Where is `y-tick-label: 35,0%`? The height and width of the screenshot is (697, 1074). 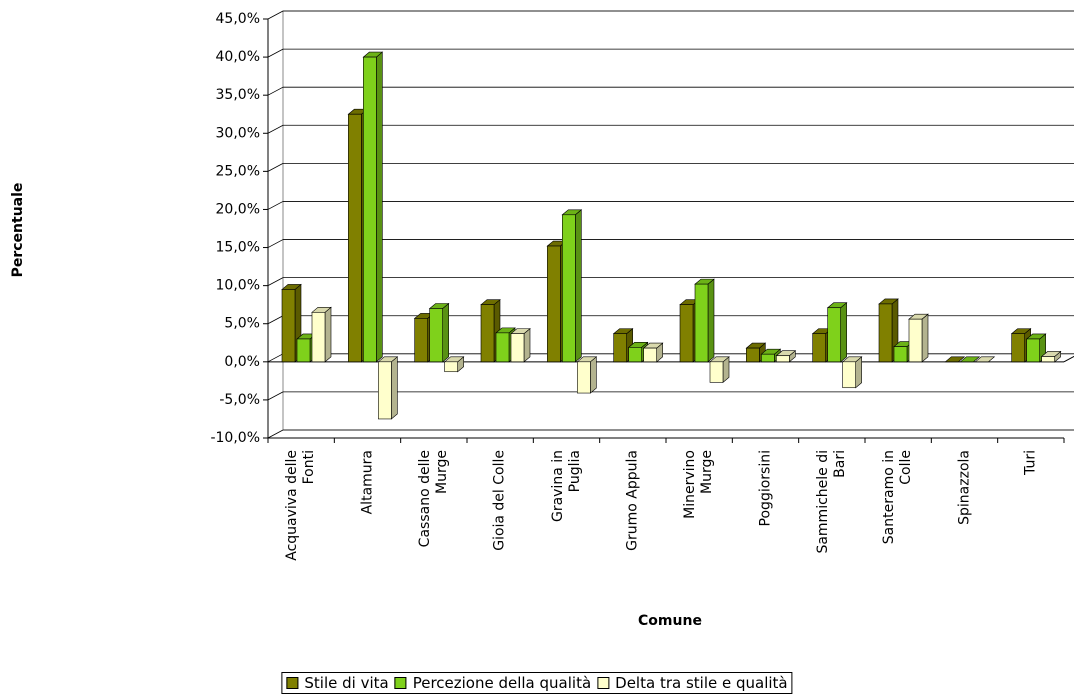 y-tick-label: 35,0% is located at coordinates (238, 95).